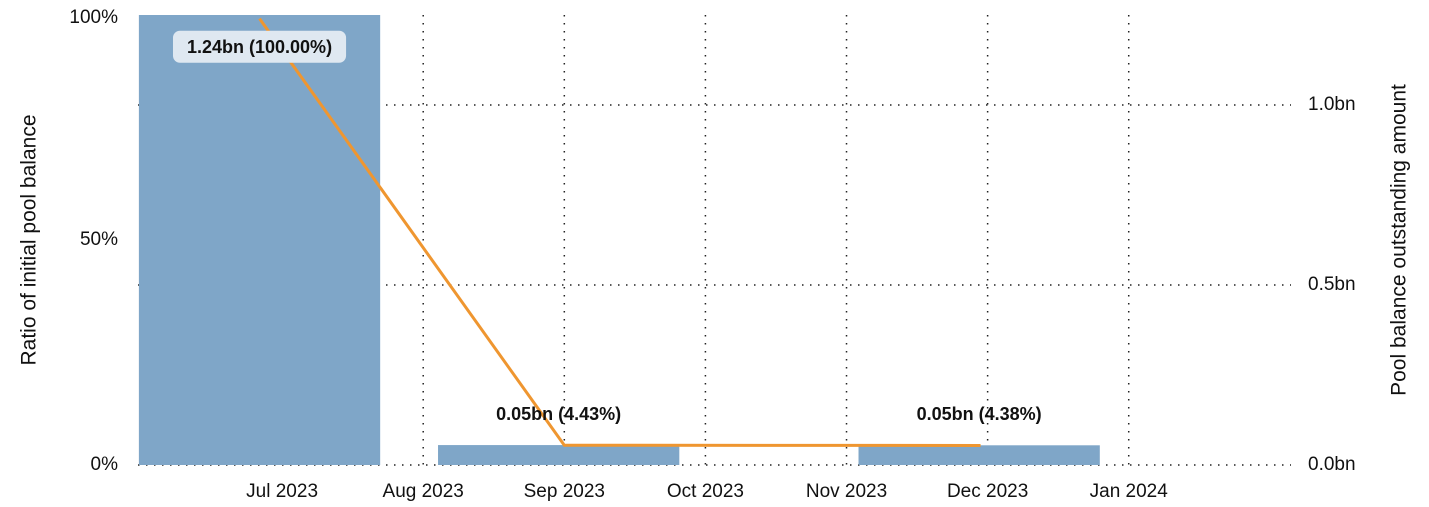 Image resolution: width=1429 pixels, height=507 pixels. I want to click on data-label-box, so click(259, 46).